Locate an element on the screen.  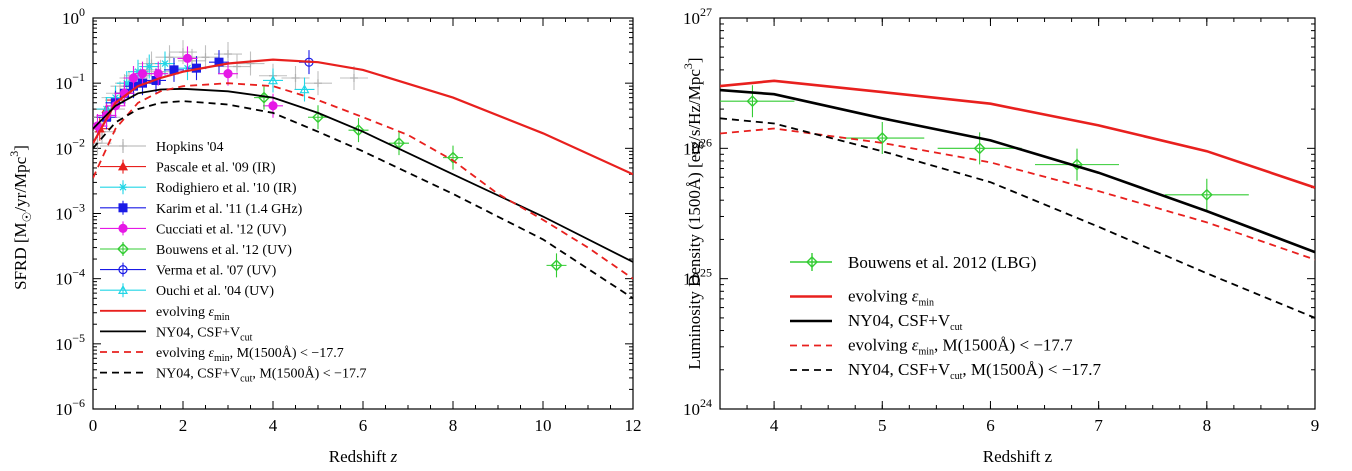
x-tick-label: 5 is located at coordinates (882, 425).